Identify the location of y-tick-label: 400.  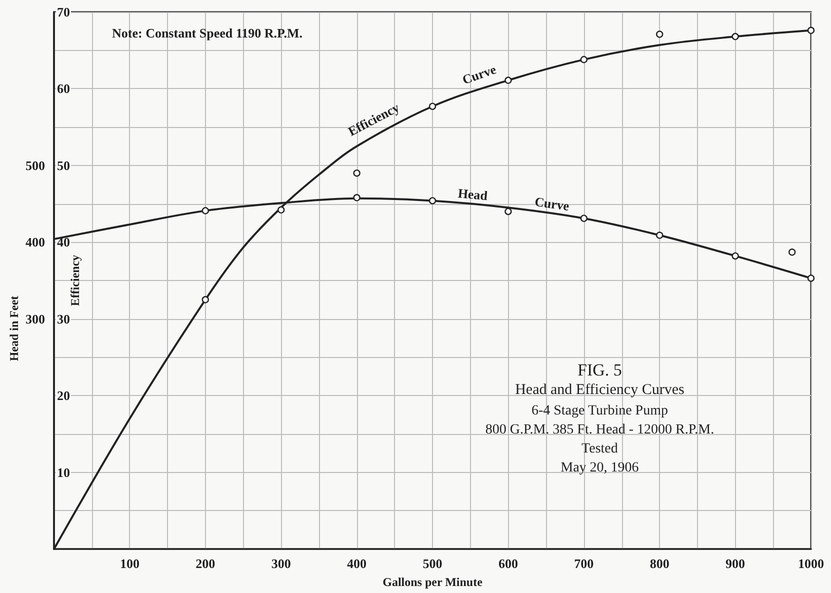
(35, 242).